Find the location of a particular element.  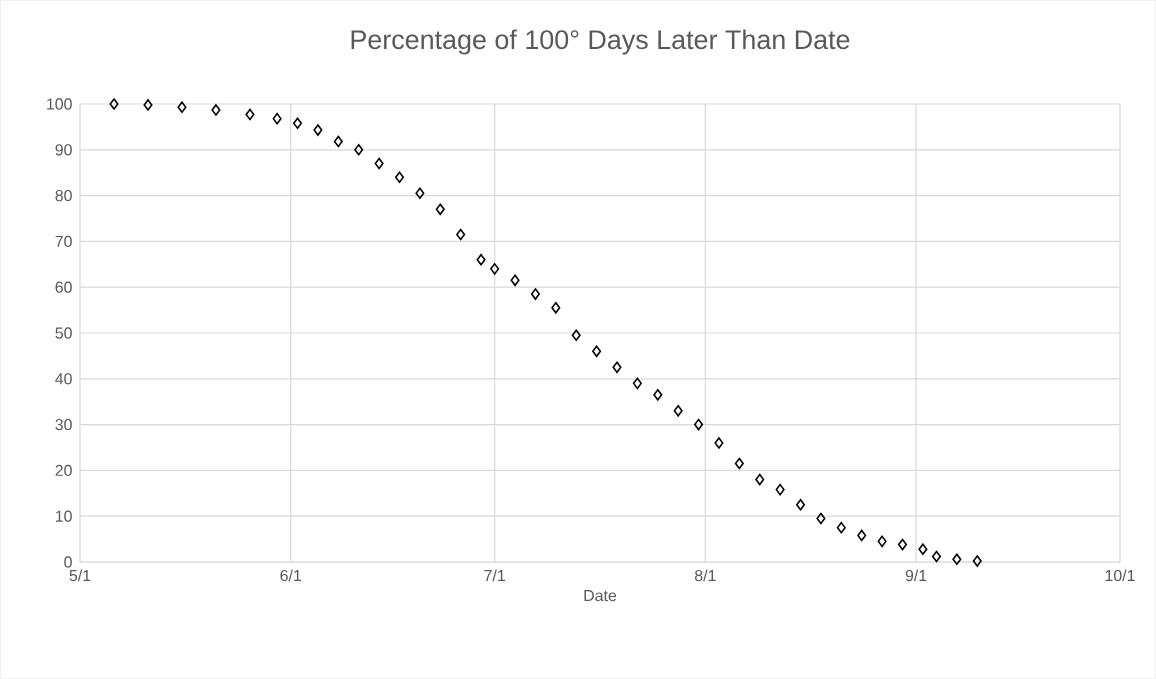

x-tick-label: 8/1 is located at coordinates (705, 575).